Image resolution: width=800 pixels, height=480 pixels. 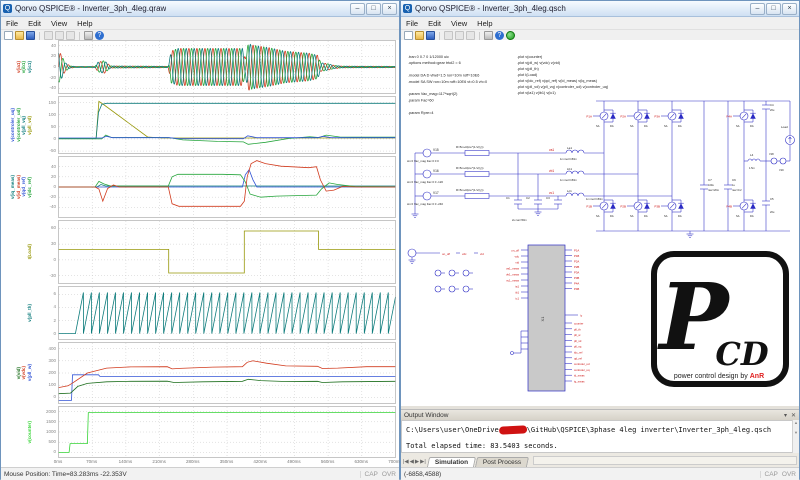 I want to click on toolbar-divider, so click(x=39, y=35).